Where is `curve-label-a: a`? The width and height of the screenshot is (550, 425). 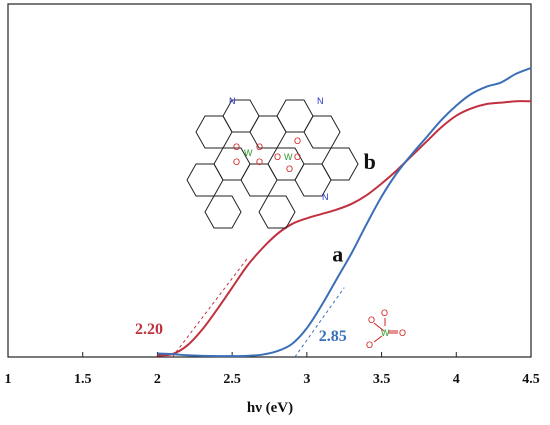 curve-label-a: a is located at coordinates (337, 254).